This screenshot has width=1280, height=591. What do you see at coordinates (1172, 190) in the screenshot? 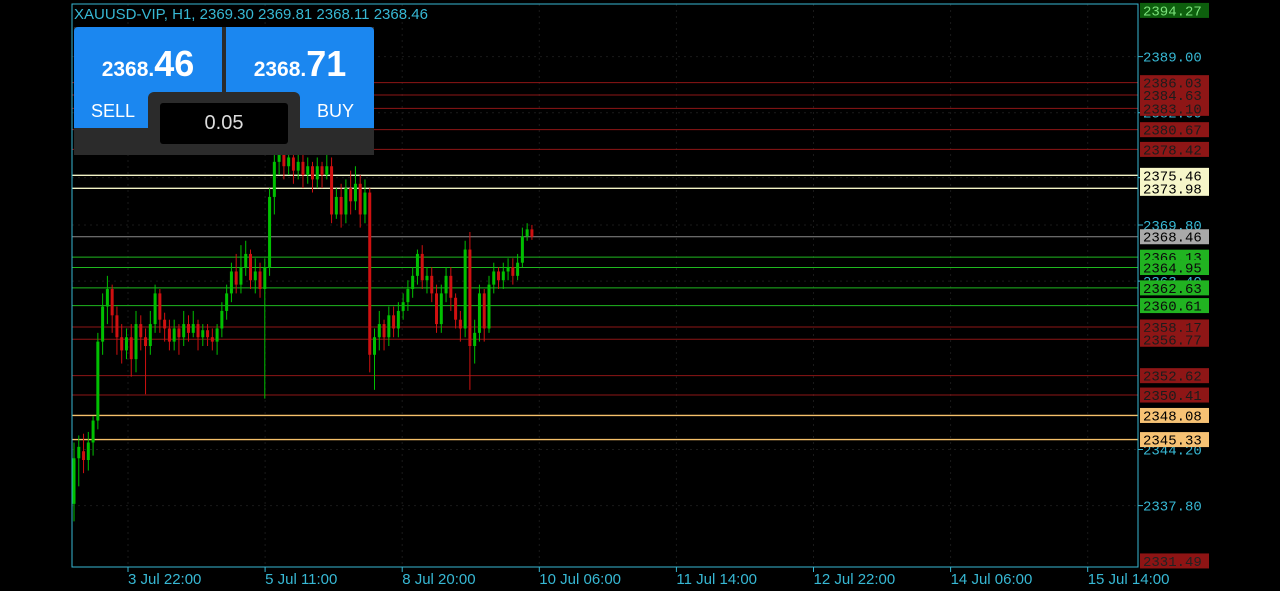
I see `level-label-text: 2373.98` at bounding box center [1172, 190].